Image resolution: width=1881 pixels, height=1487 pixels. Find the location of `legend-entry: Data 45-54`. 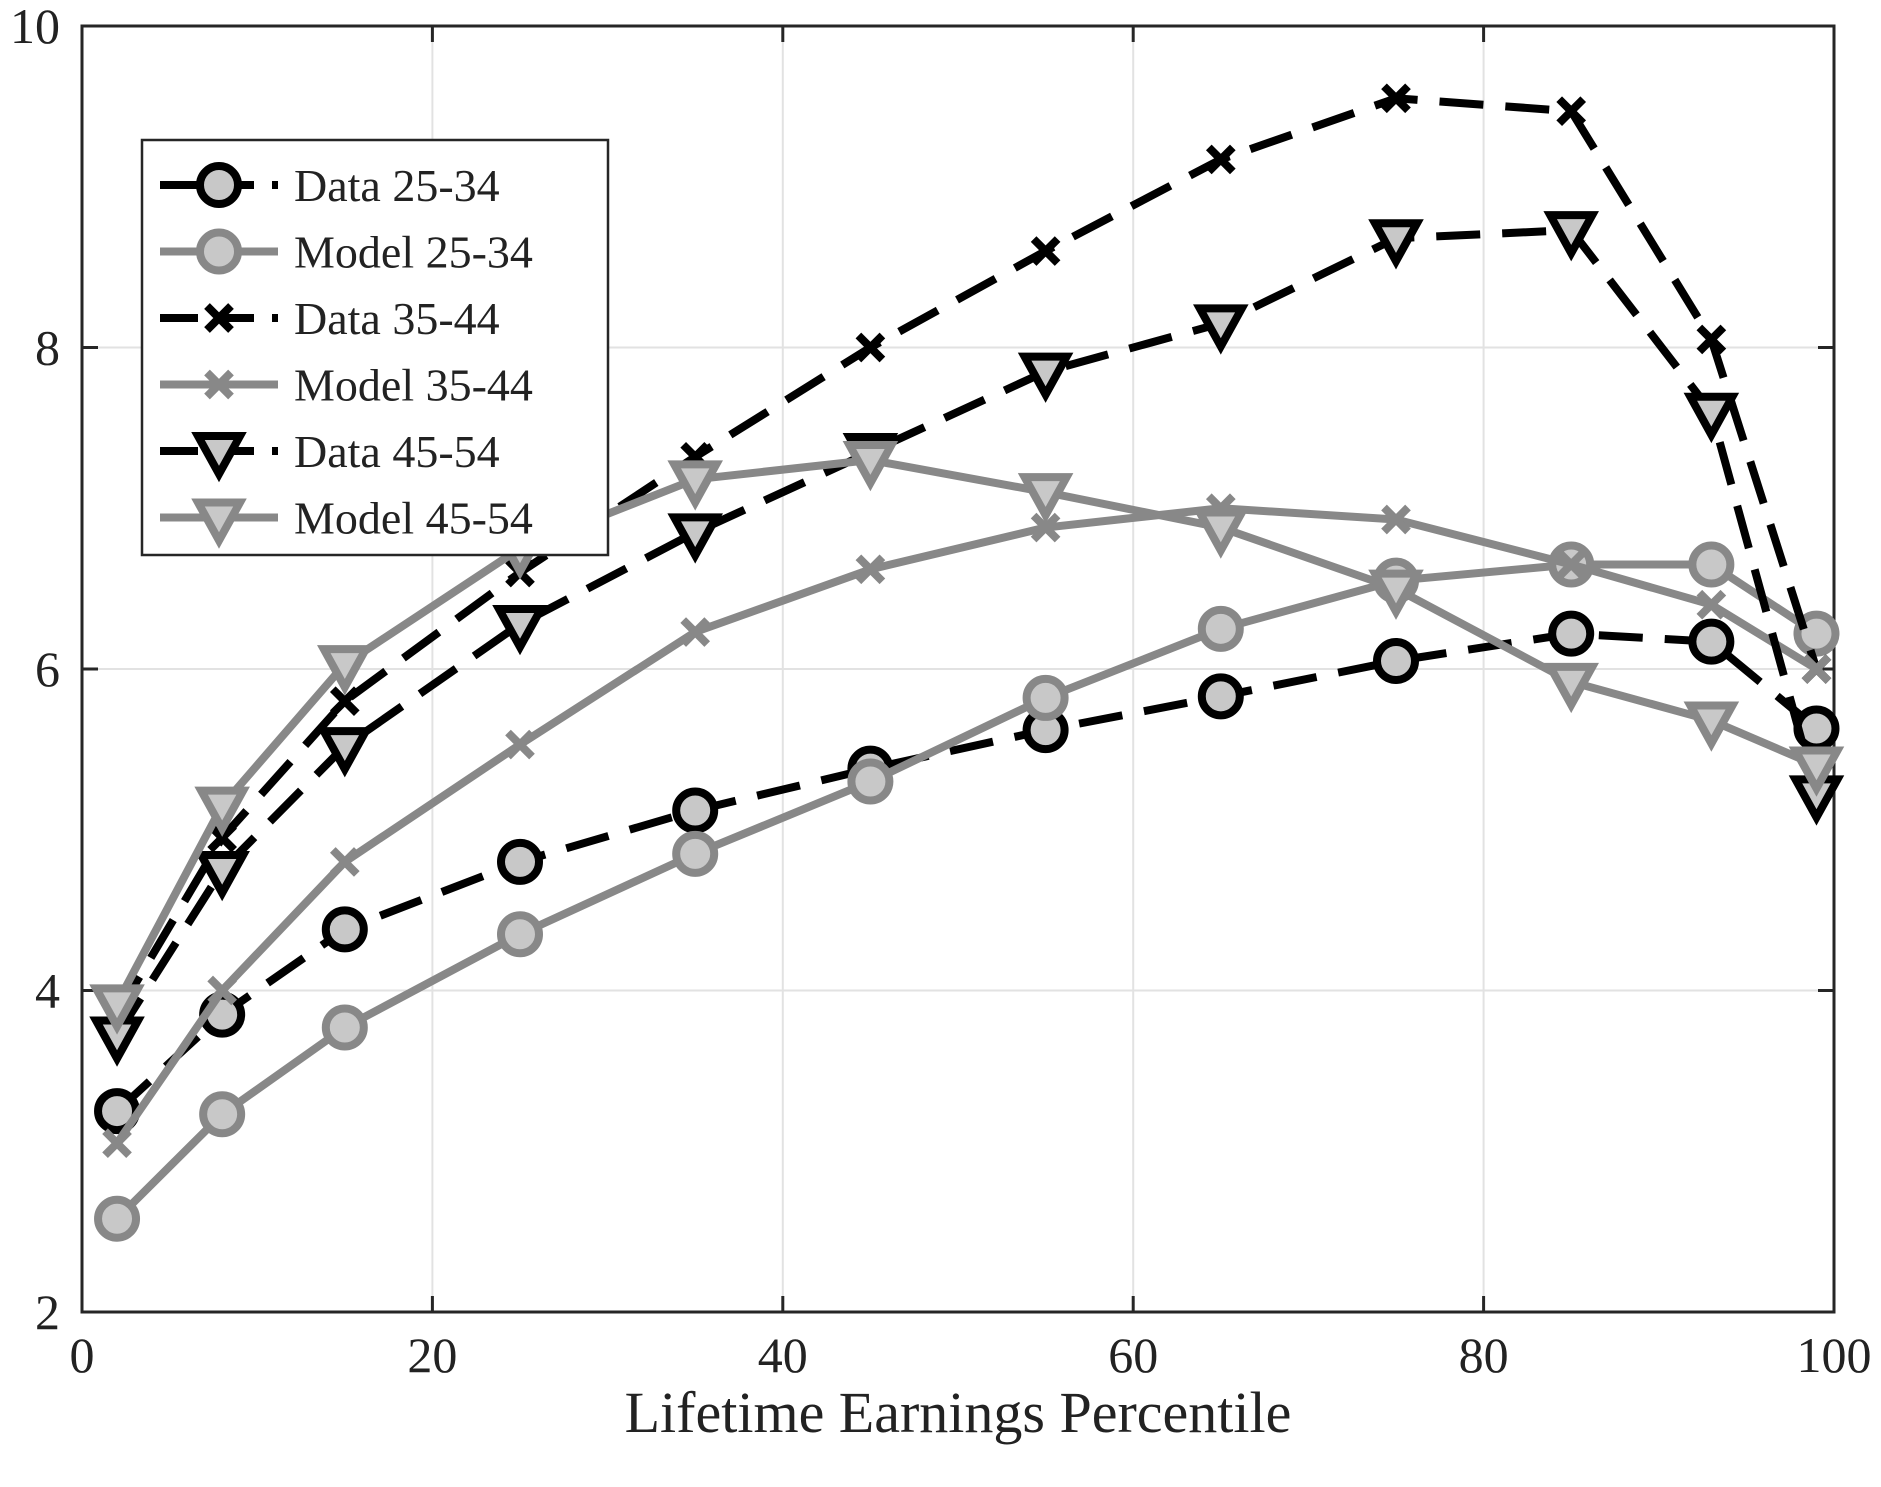

legend-entry: Data 45-54 is located at coordinates (330, 454).